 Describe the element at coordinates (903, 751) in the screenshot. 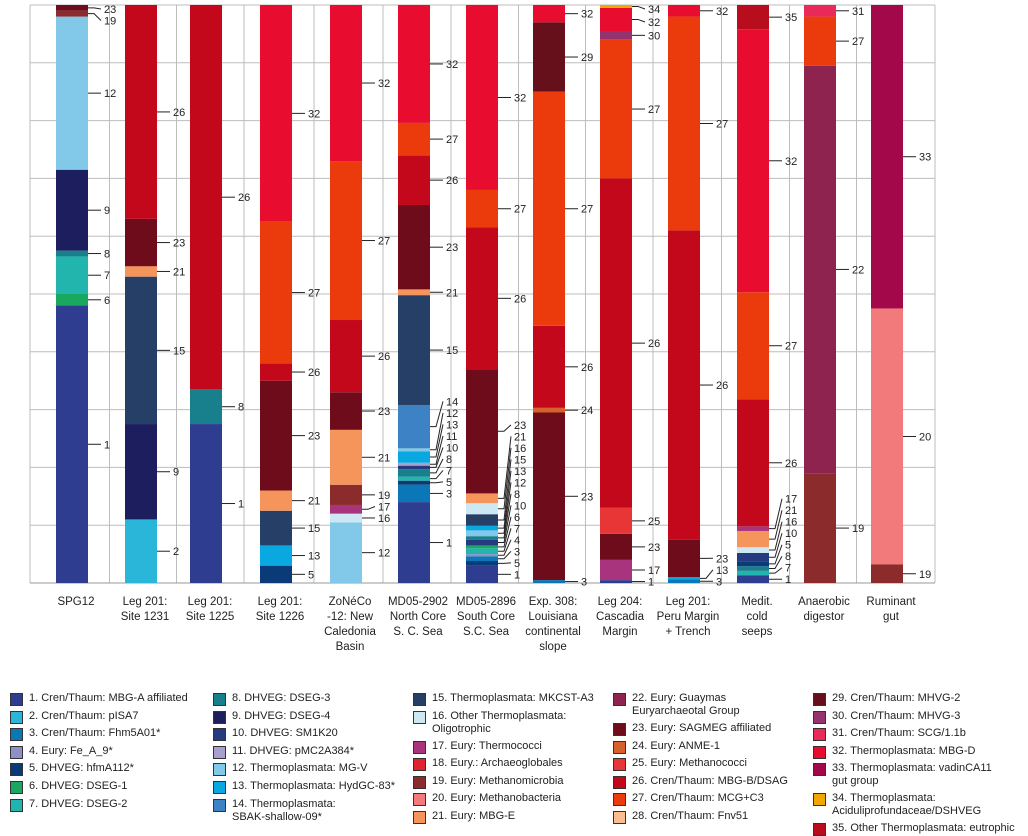

I see `legend-label: 32. Thermoplasmata: MBG-D` at that location.